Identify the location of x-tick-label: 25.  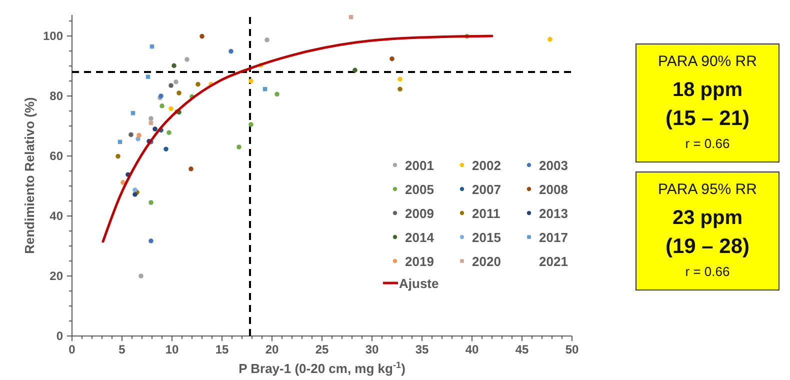
(322, 349).